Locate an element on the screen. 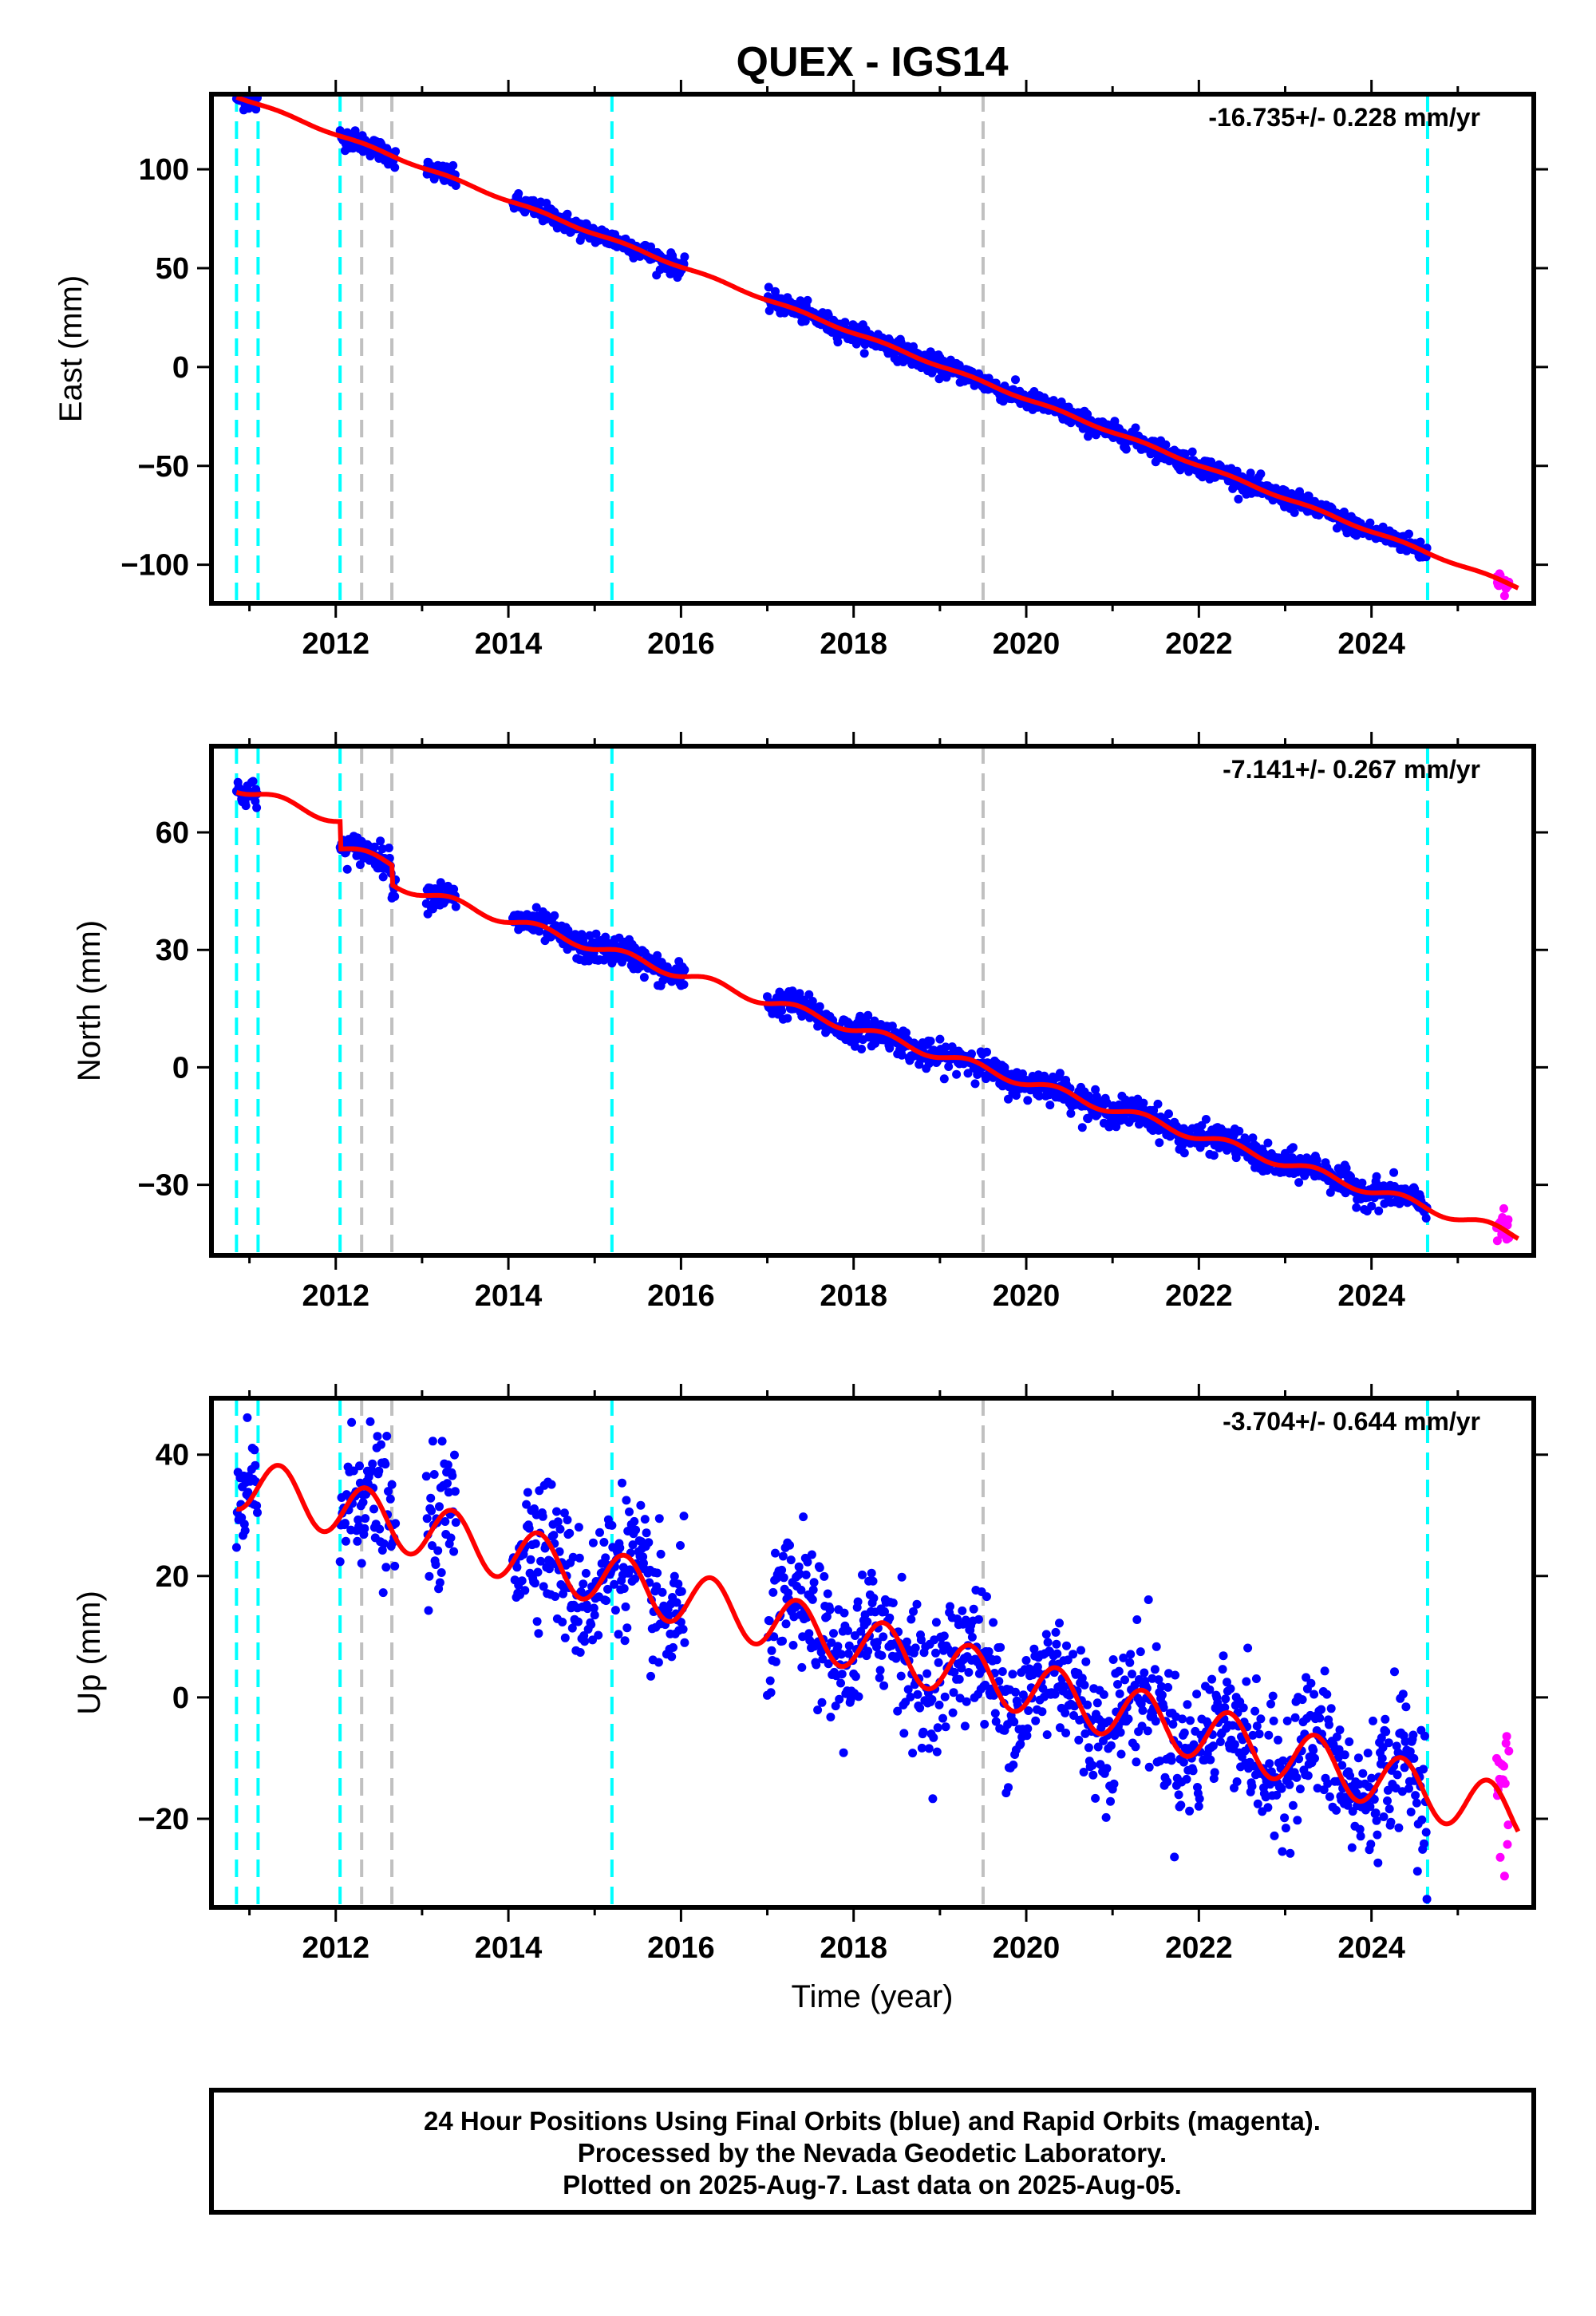 This screenshot has width=1596, height=2316. x-tick-label: 2024 is located at coordinates (1371, 644).